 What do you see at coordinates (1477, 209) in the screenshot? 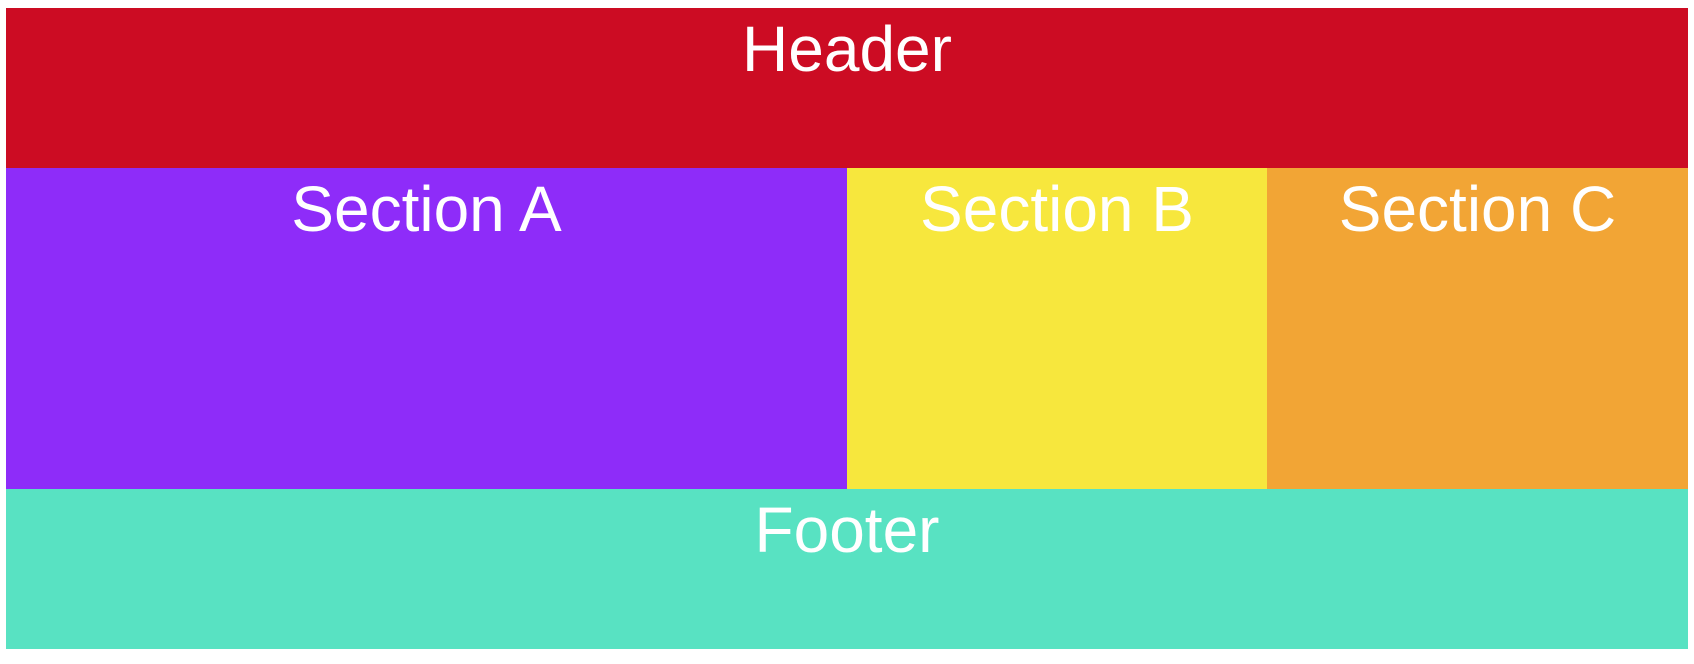
I see `section-c-label: Section C` at bounding box center [1477, 209].